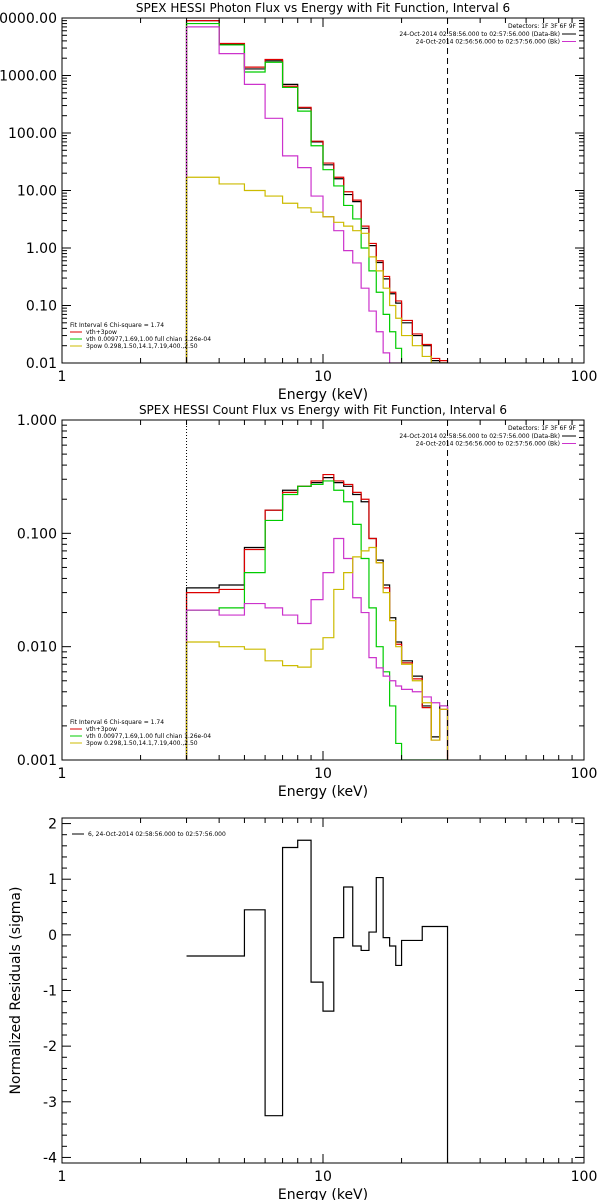 The width and height of the screenshot is (600, 1200). Describe the element at coordinates (28, 19) in the screenshot. I see `y-tick-label: 0000.00` at that location.